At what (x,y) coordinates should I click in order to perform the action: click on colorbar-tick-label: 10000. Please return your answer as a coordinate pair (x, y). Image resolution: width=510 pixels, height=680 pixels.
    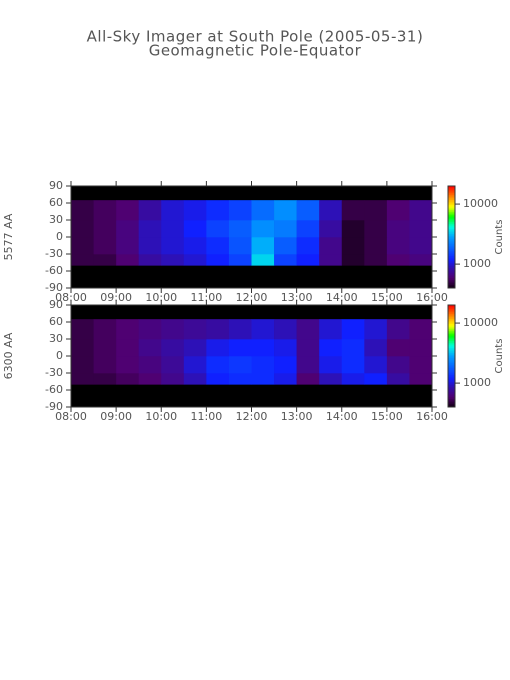
    Looking at the image, I should click on (480, 322).